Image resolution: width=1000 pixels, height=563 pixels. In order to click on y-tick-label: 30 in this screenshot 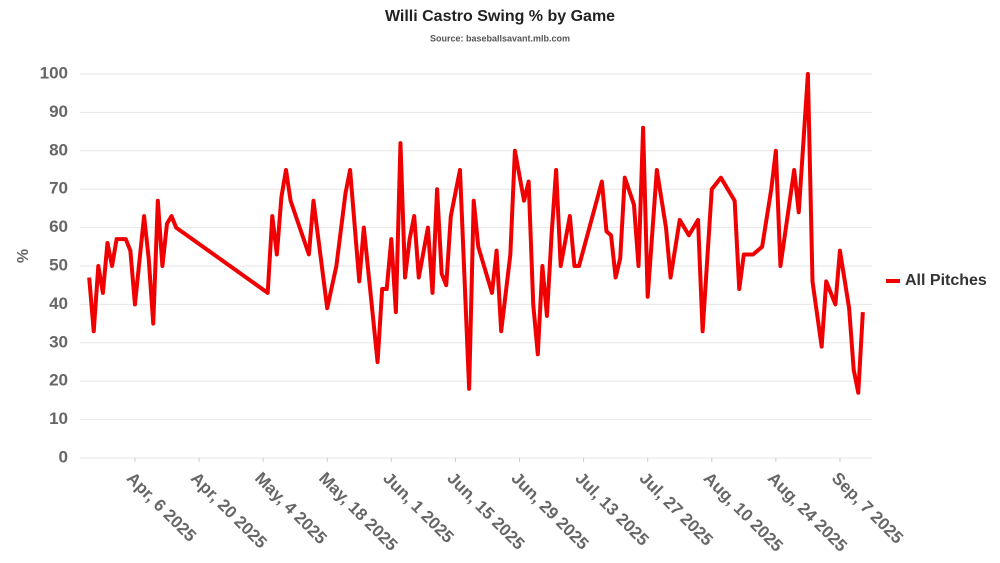, I will do `click(58, 341)`.